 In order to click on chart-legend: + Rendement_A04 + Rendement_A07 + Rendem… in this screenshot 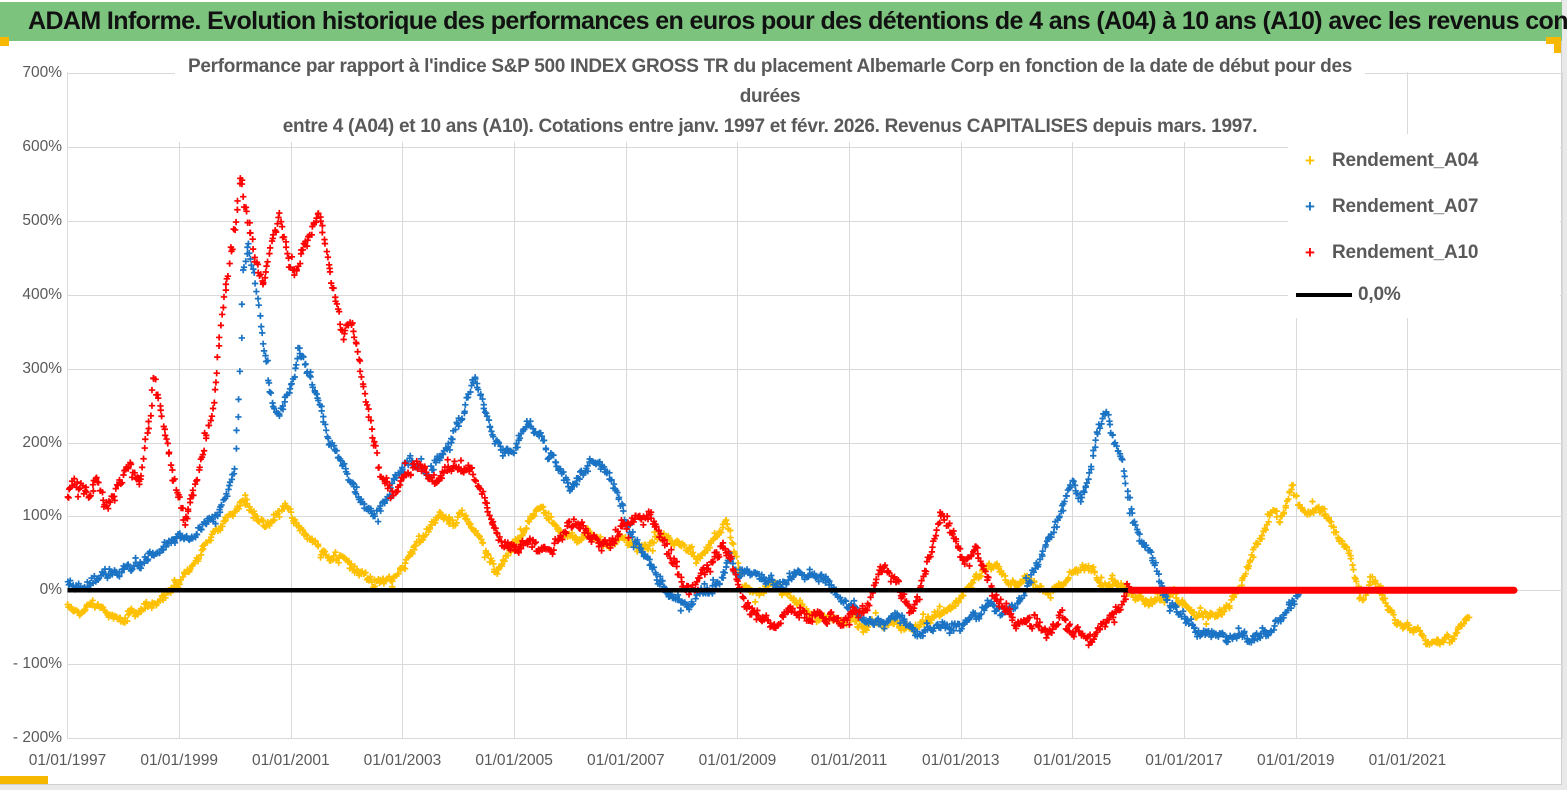, I will do `click(1424, 226)`.